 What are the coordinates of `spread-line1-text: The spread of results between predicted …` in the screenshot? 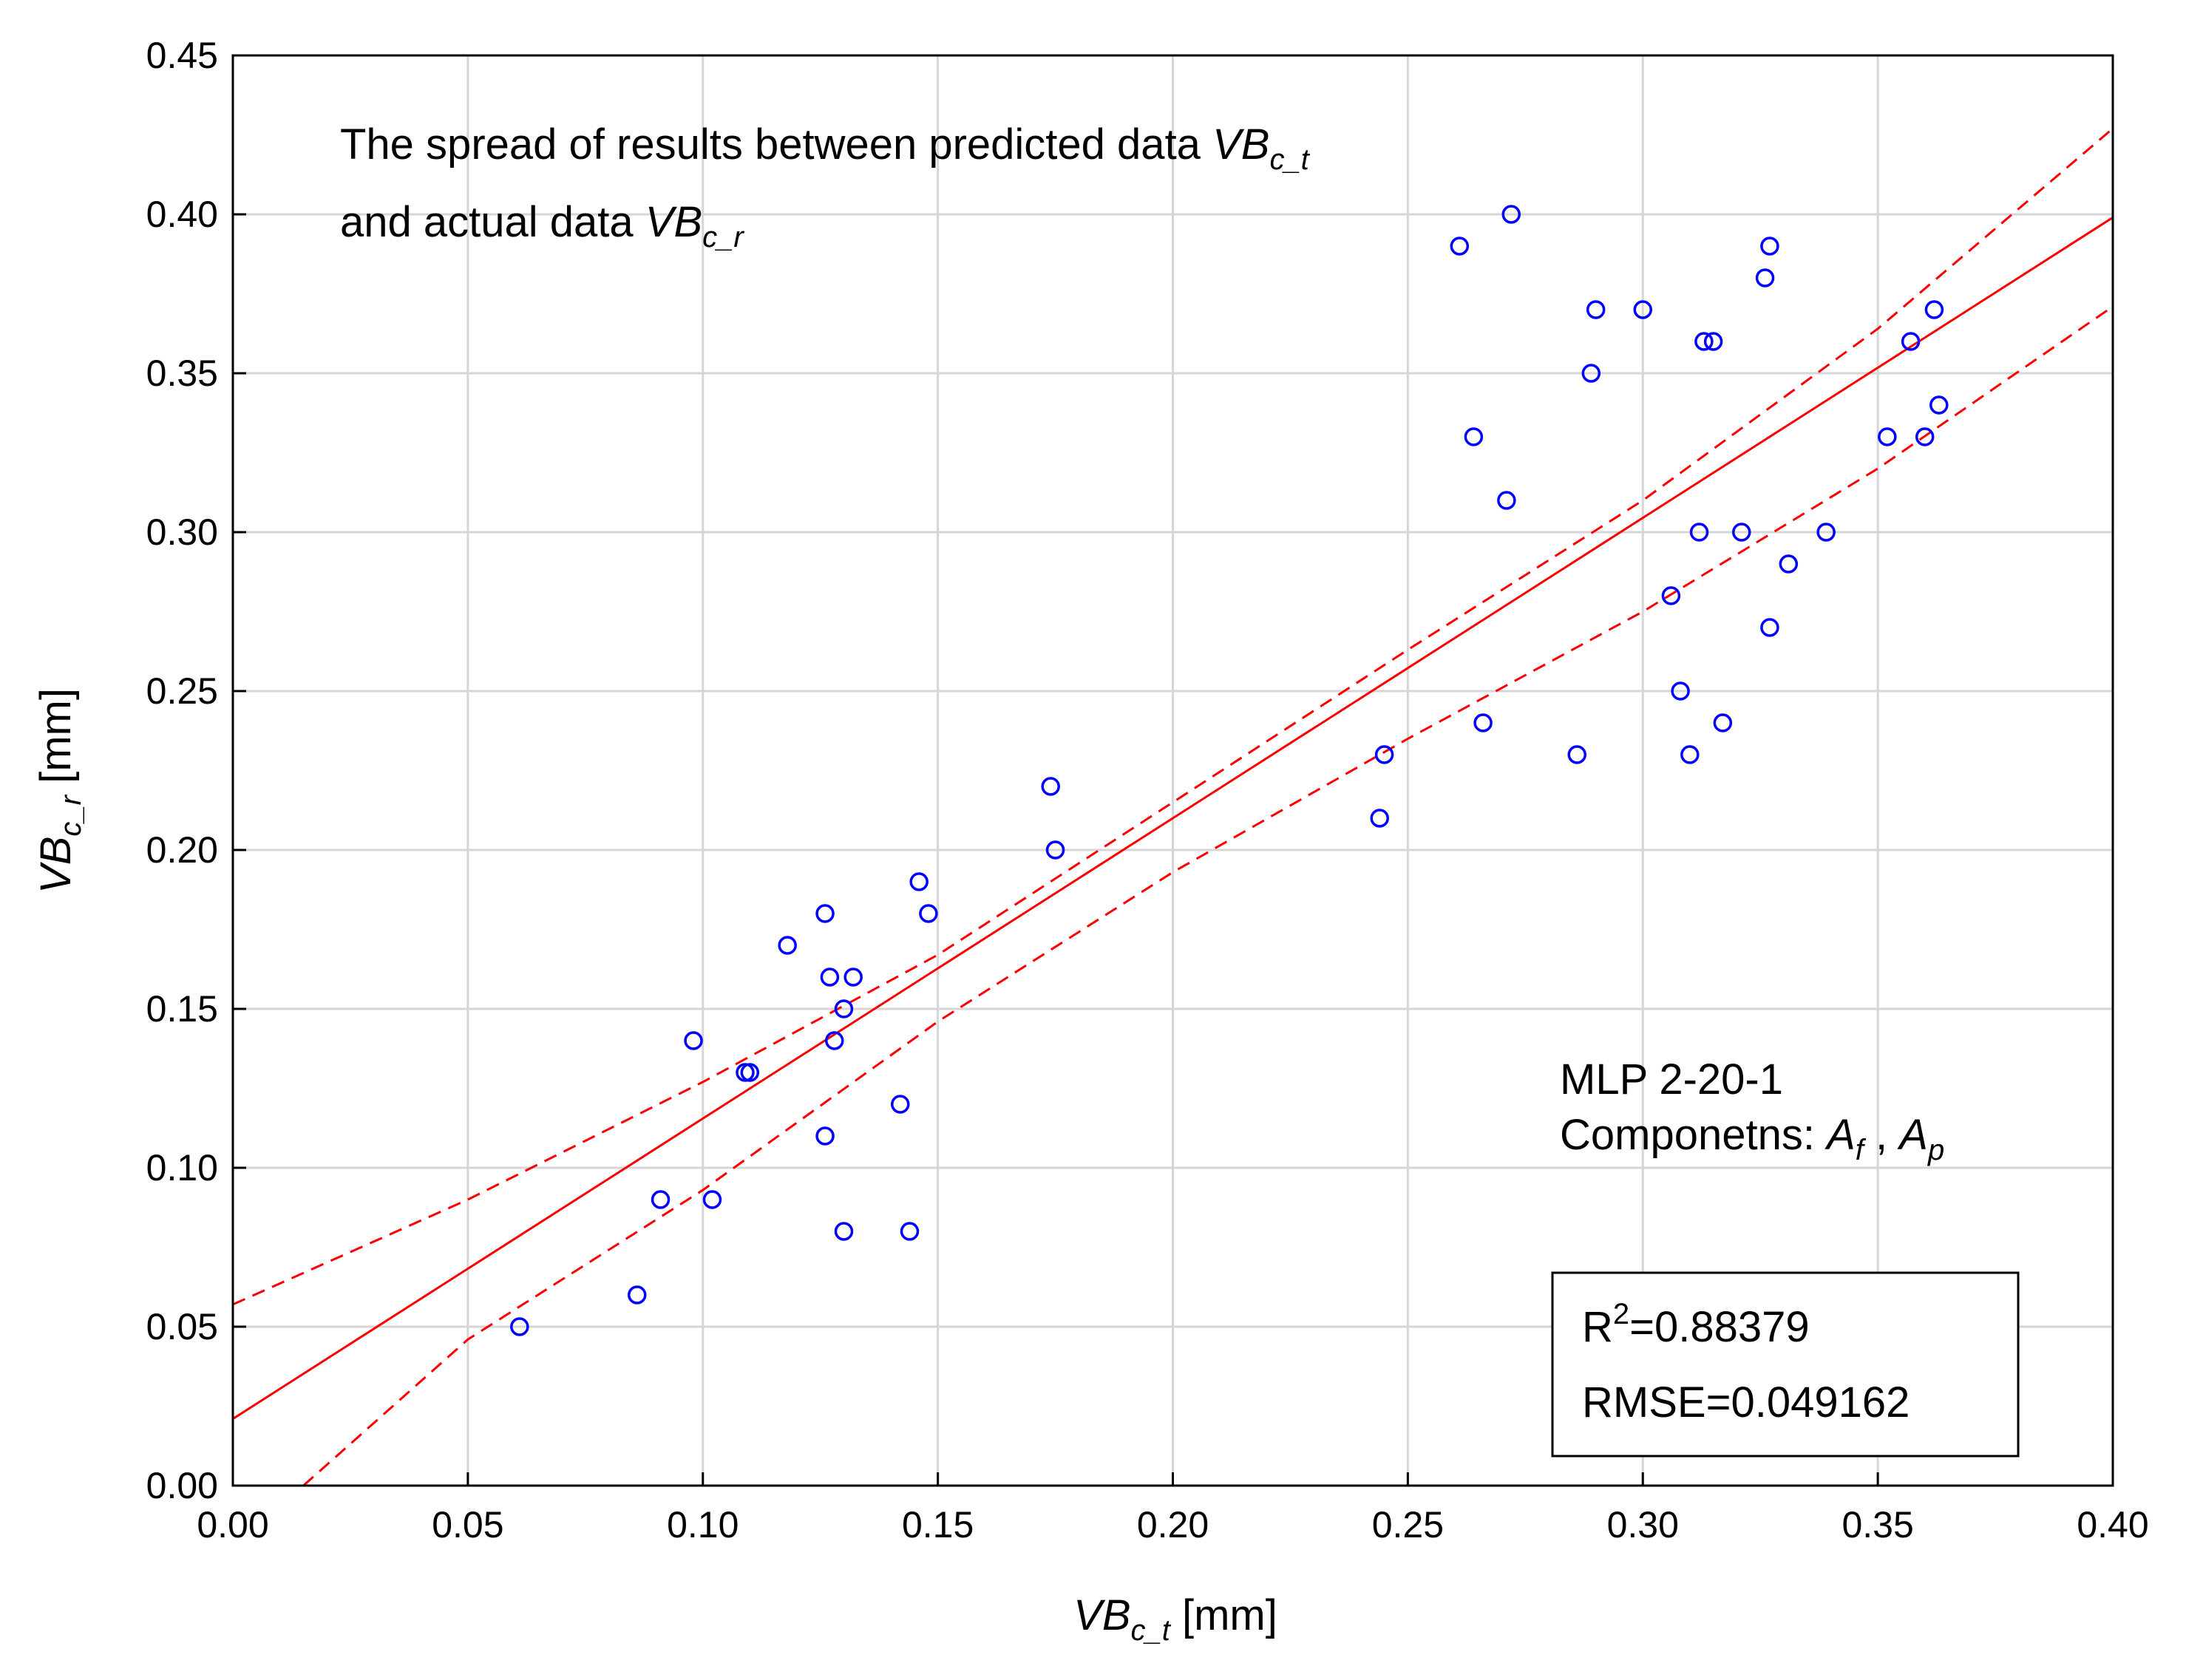 It's located at (776, 144).